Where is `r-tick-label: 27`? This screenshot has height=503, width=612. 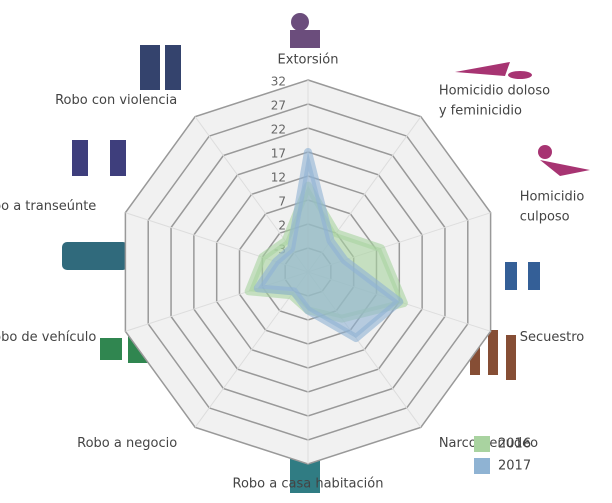 r-tick-label: 27 is located at coordinates (278, 106).